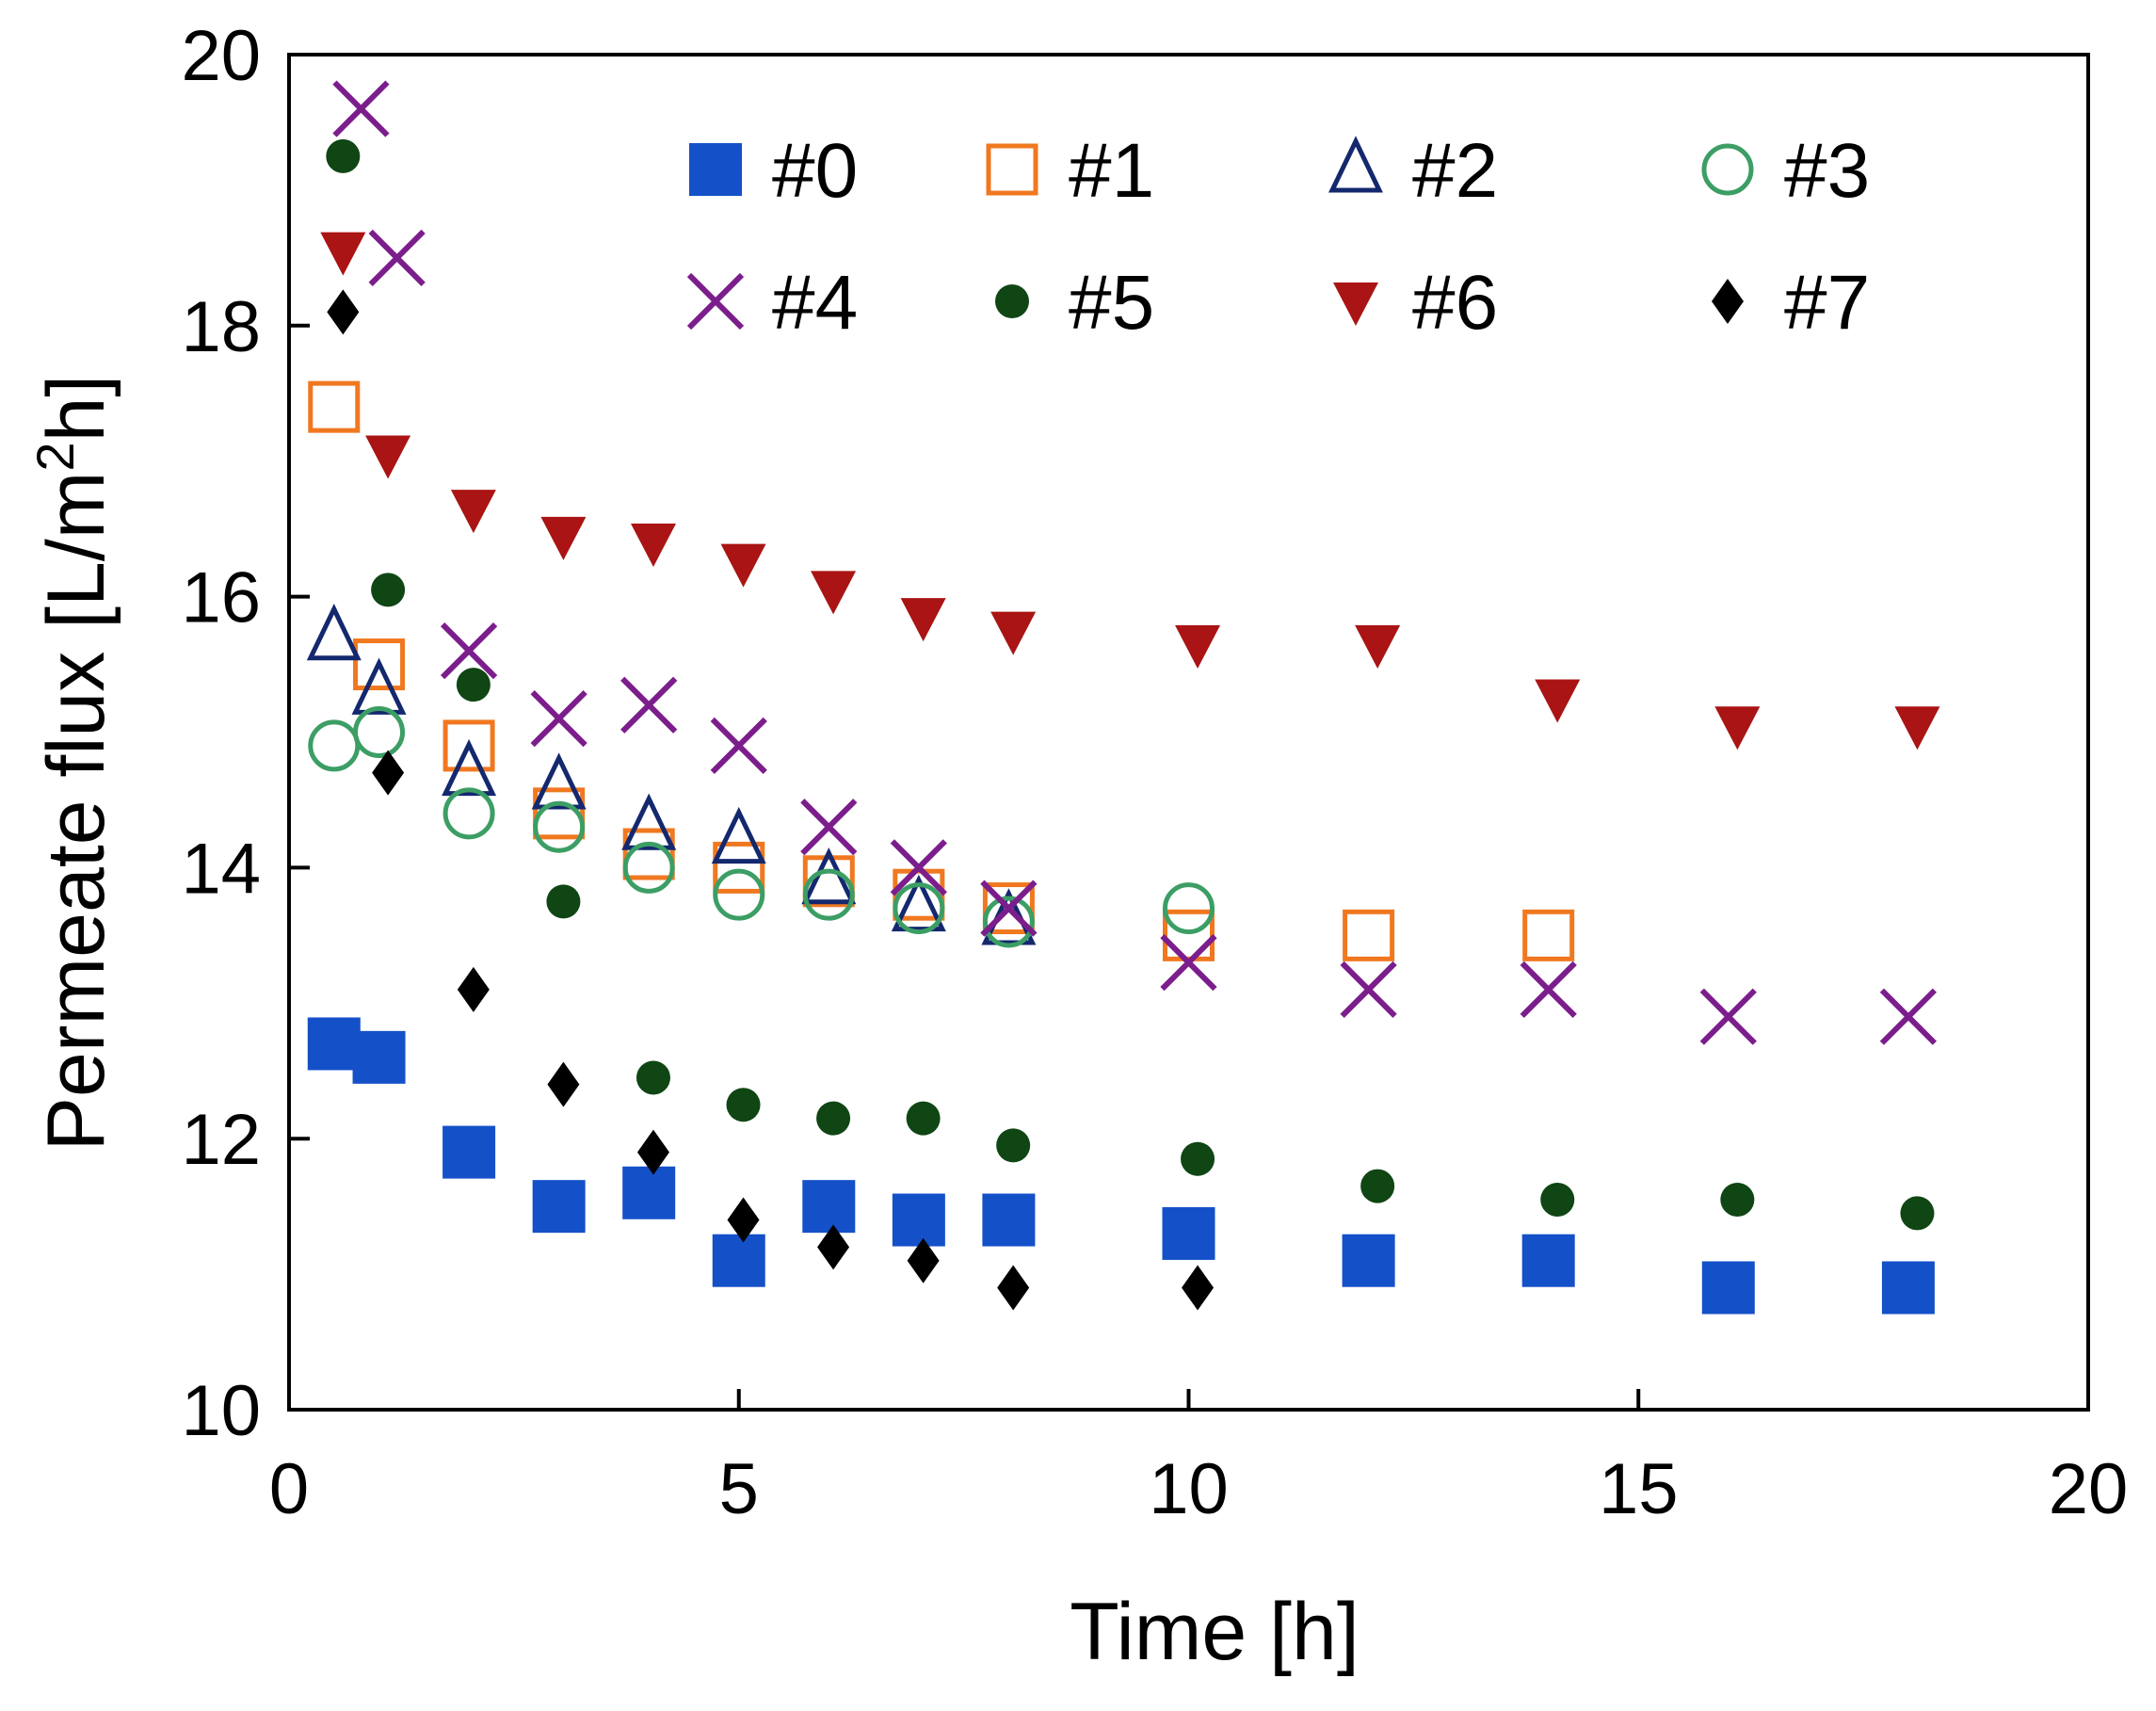 The image size is (2156, 1711). Describe the element at coordinates (815, 171) in the screenshot. I see `legend-label: #0` at that location.